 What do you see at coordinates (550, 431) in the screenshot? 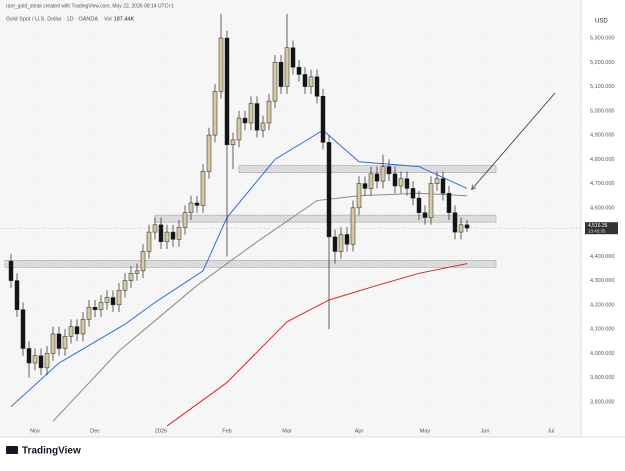
I see `x-tick-label: Jul` at bounding box center [550, 431].